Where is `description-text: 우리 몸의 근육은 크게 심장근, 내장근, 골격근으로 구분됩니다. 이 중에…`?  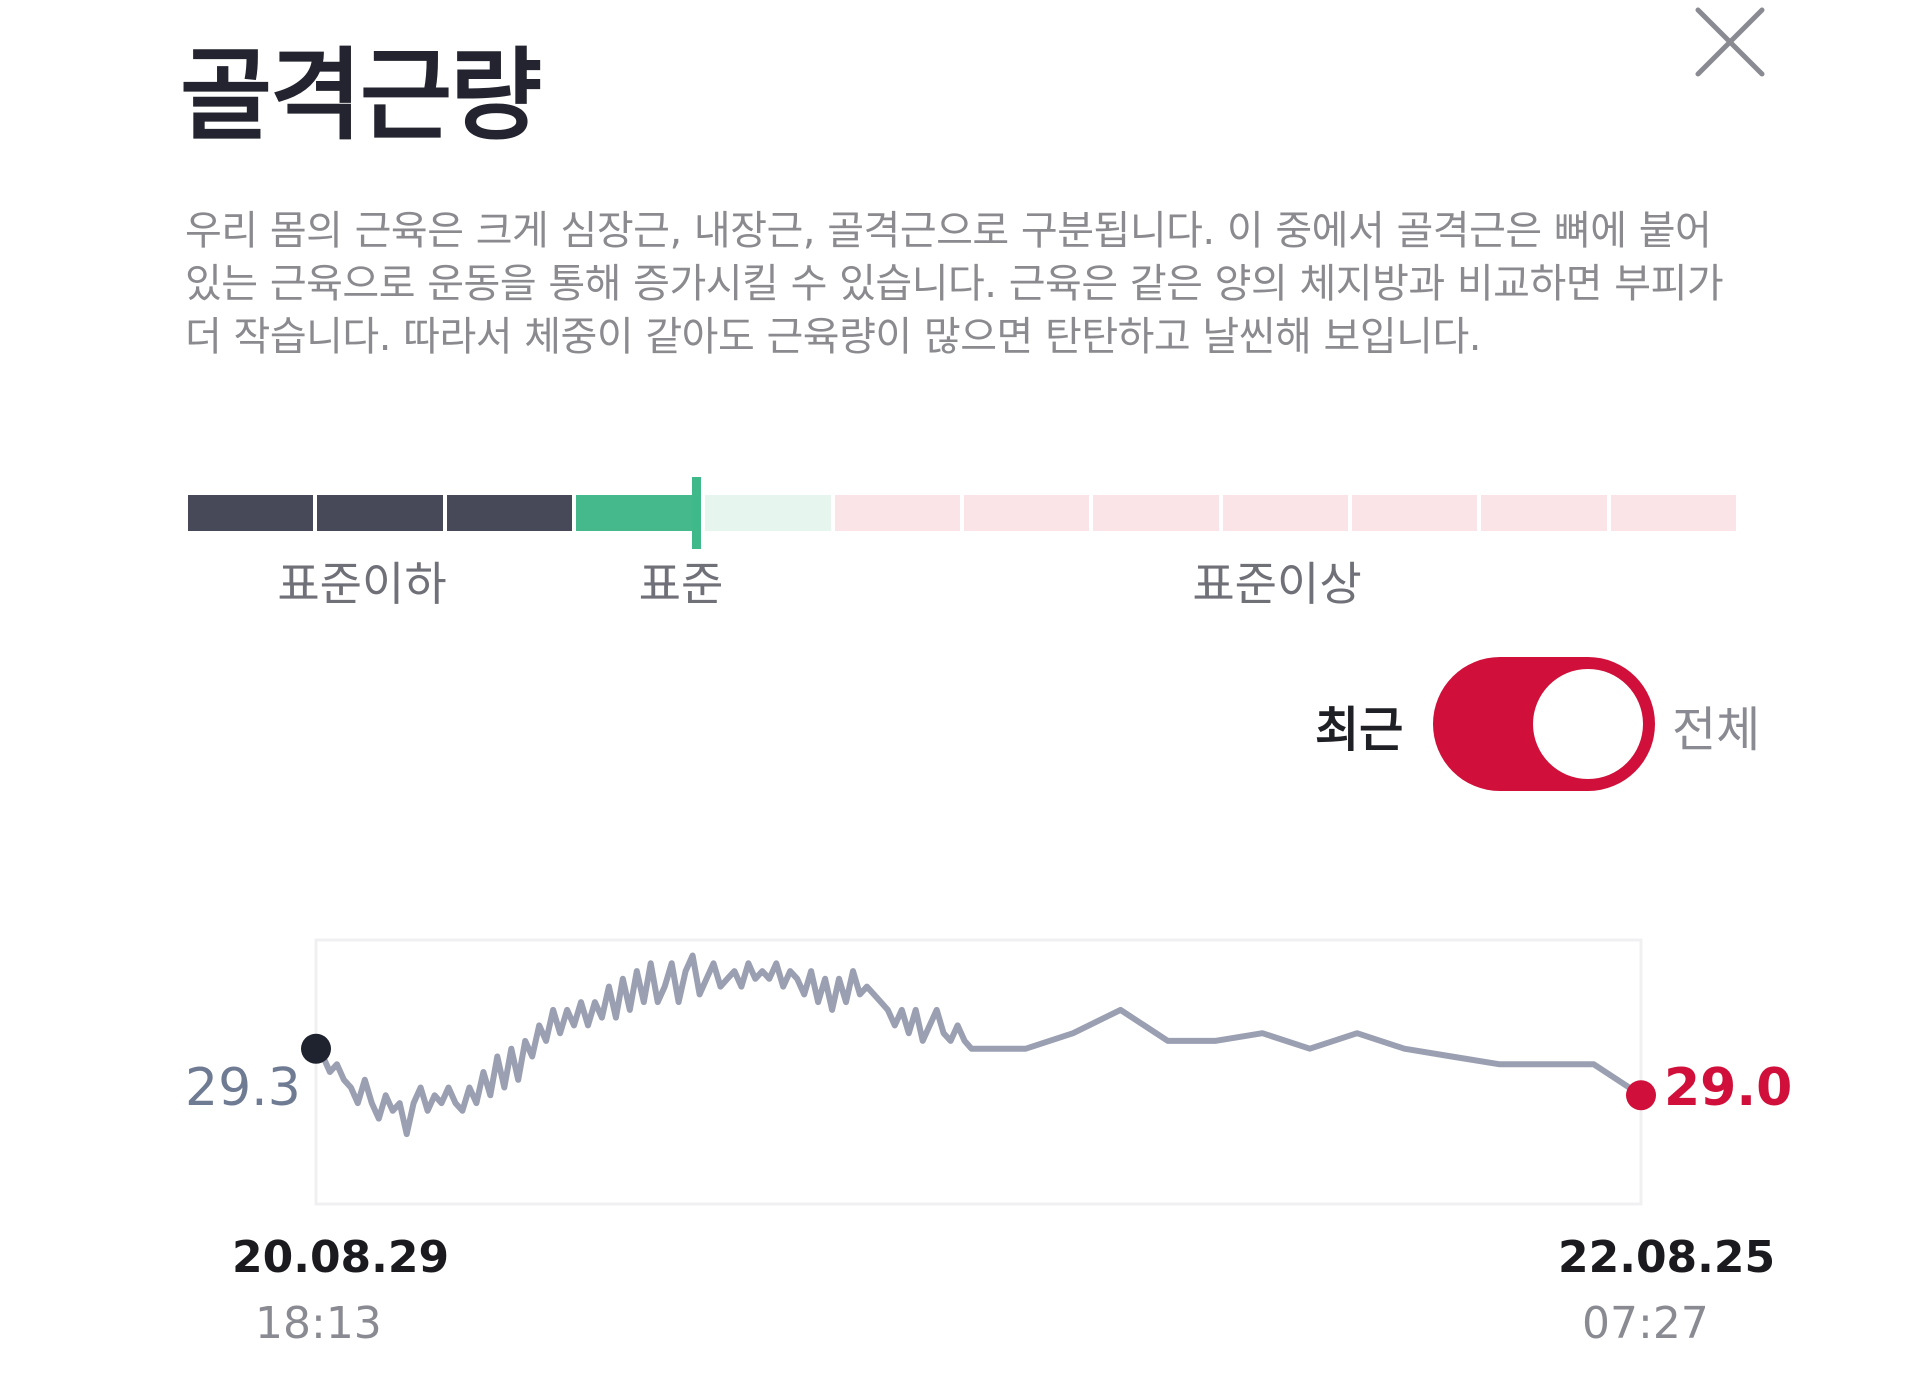
description-text: 우리 몸의 근육은 크게 심장근, 내장근, 골격근으로 구분됩니다. 이 중에… is located at coordinates (954, 284).